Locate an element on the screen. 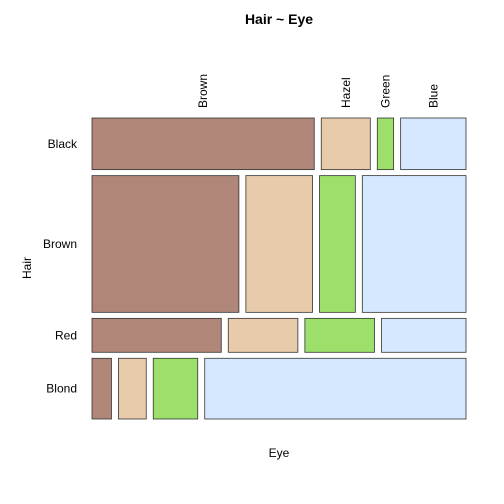 This screenshot has width=504, height=504. hair-label-black: Black is located at coordinates (63, 144).